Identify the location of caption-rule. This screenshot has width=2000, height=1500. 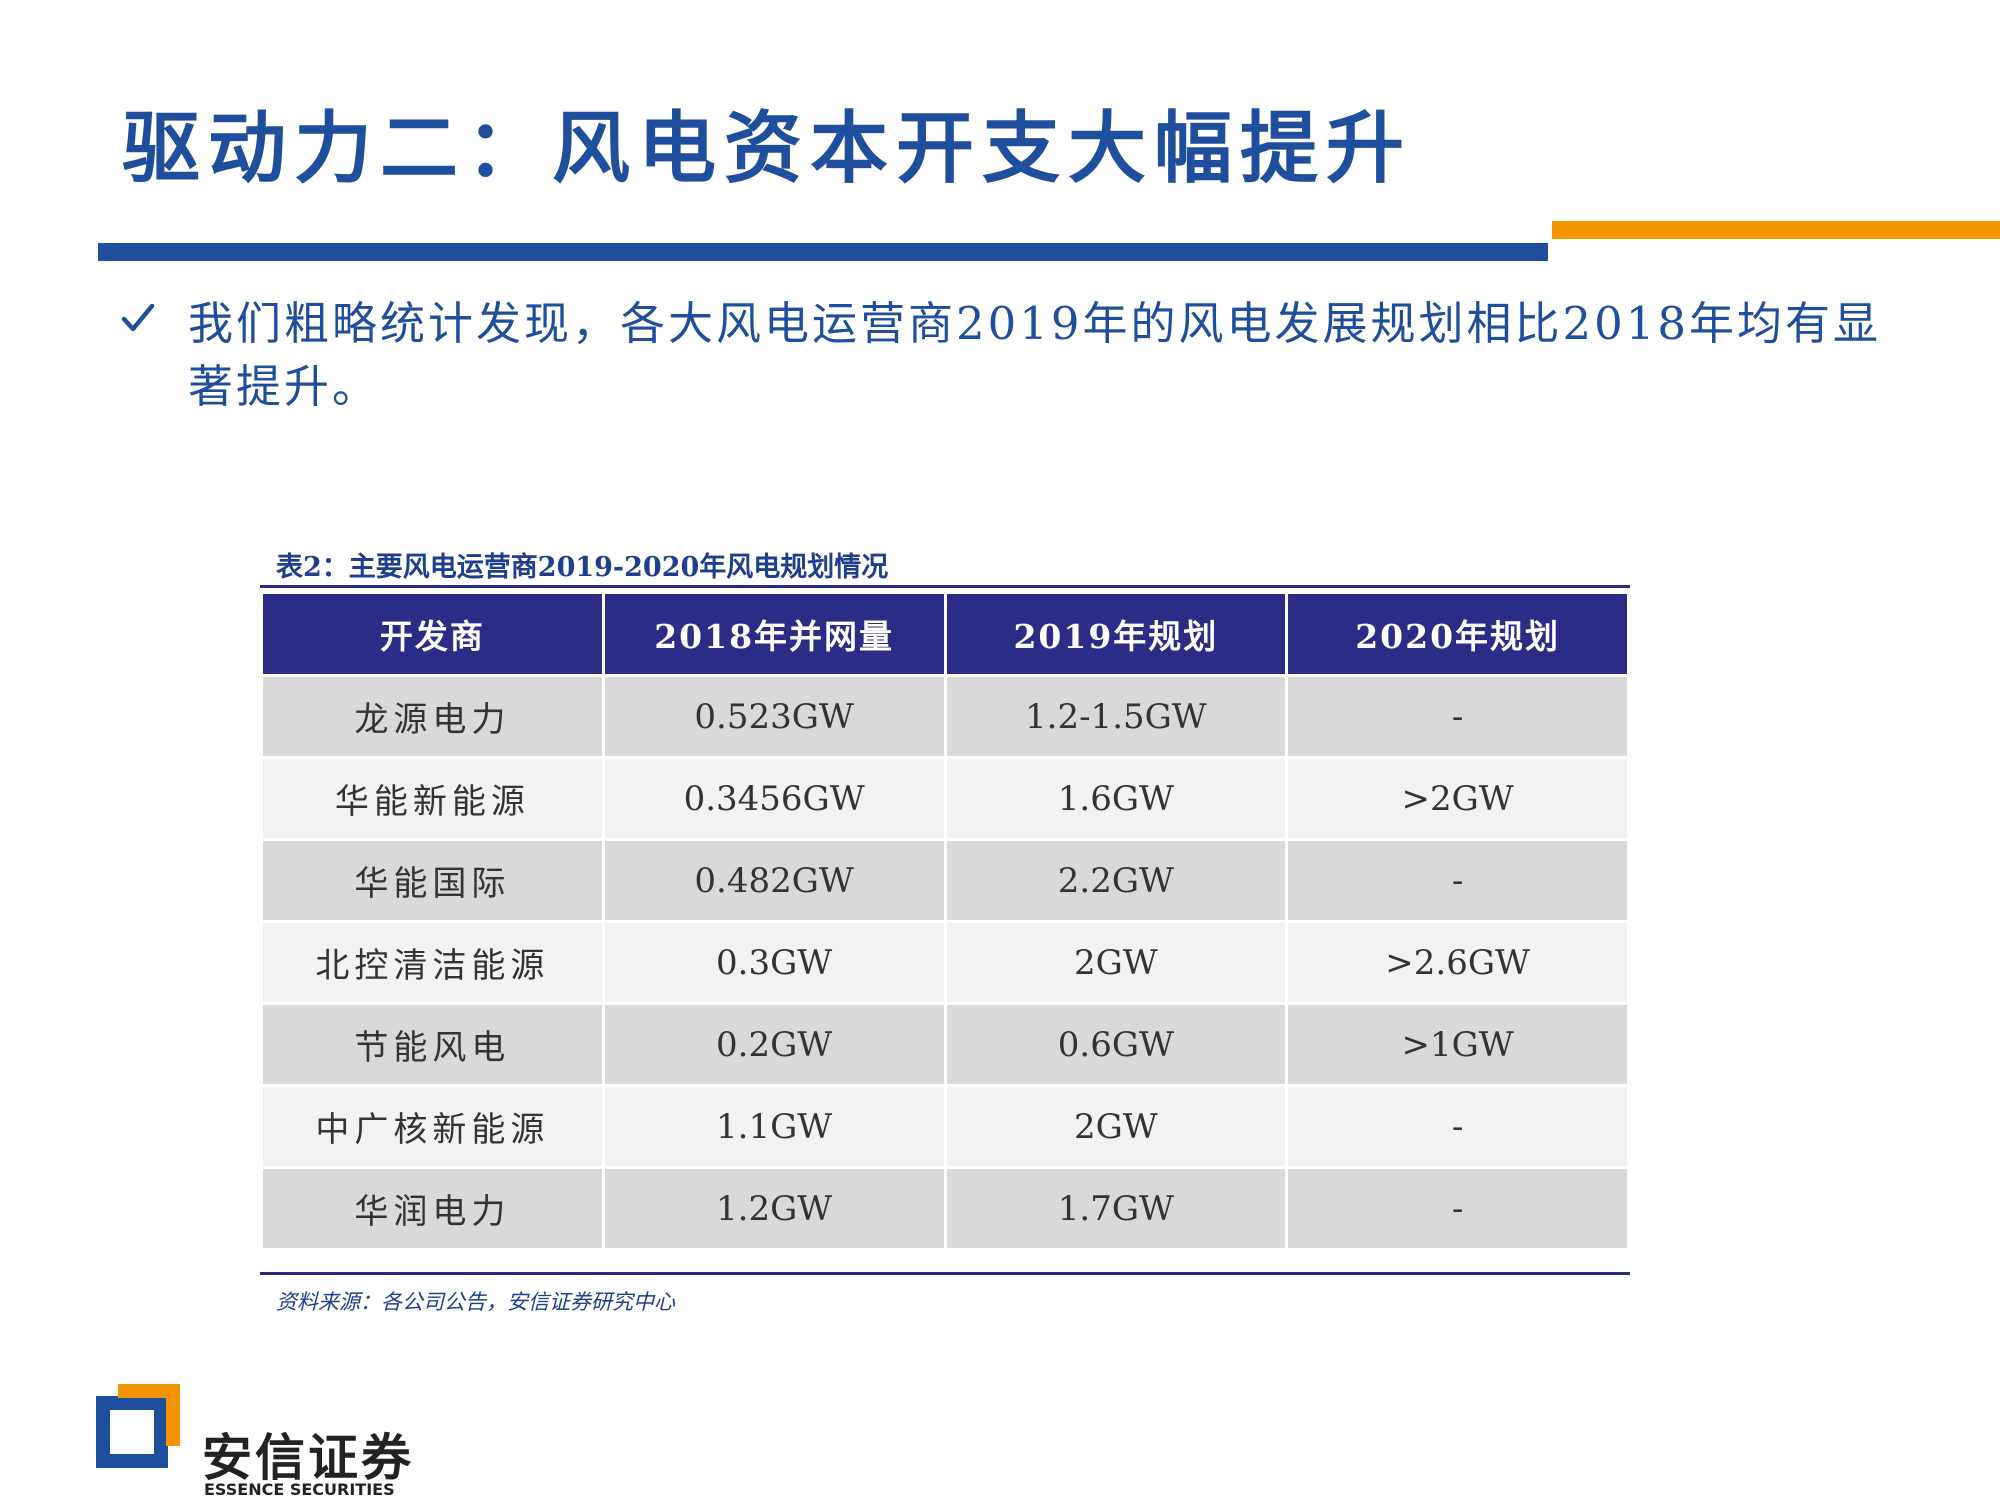
(945, 586).